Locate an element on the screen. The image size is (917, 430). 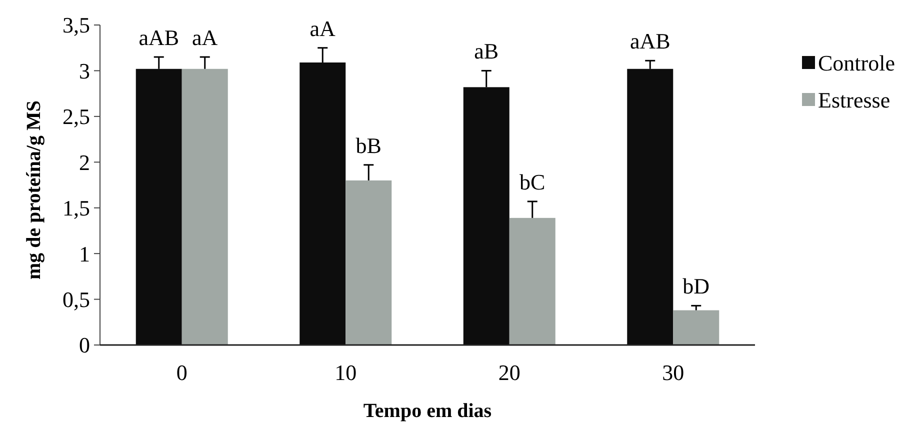
annotation: bD is located at coordinates (696, 286).